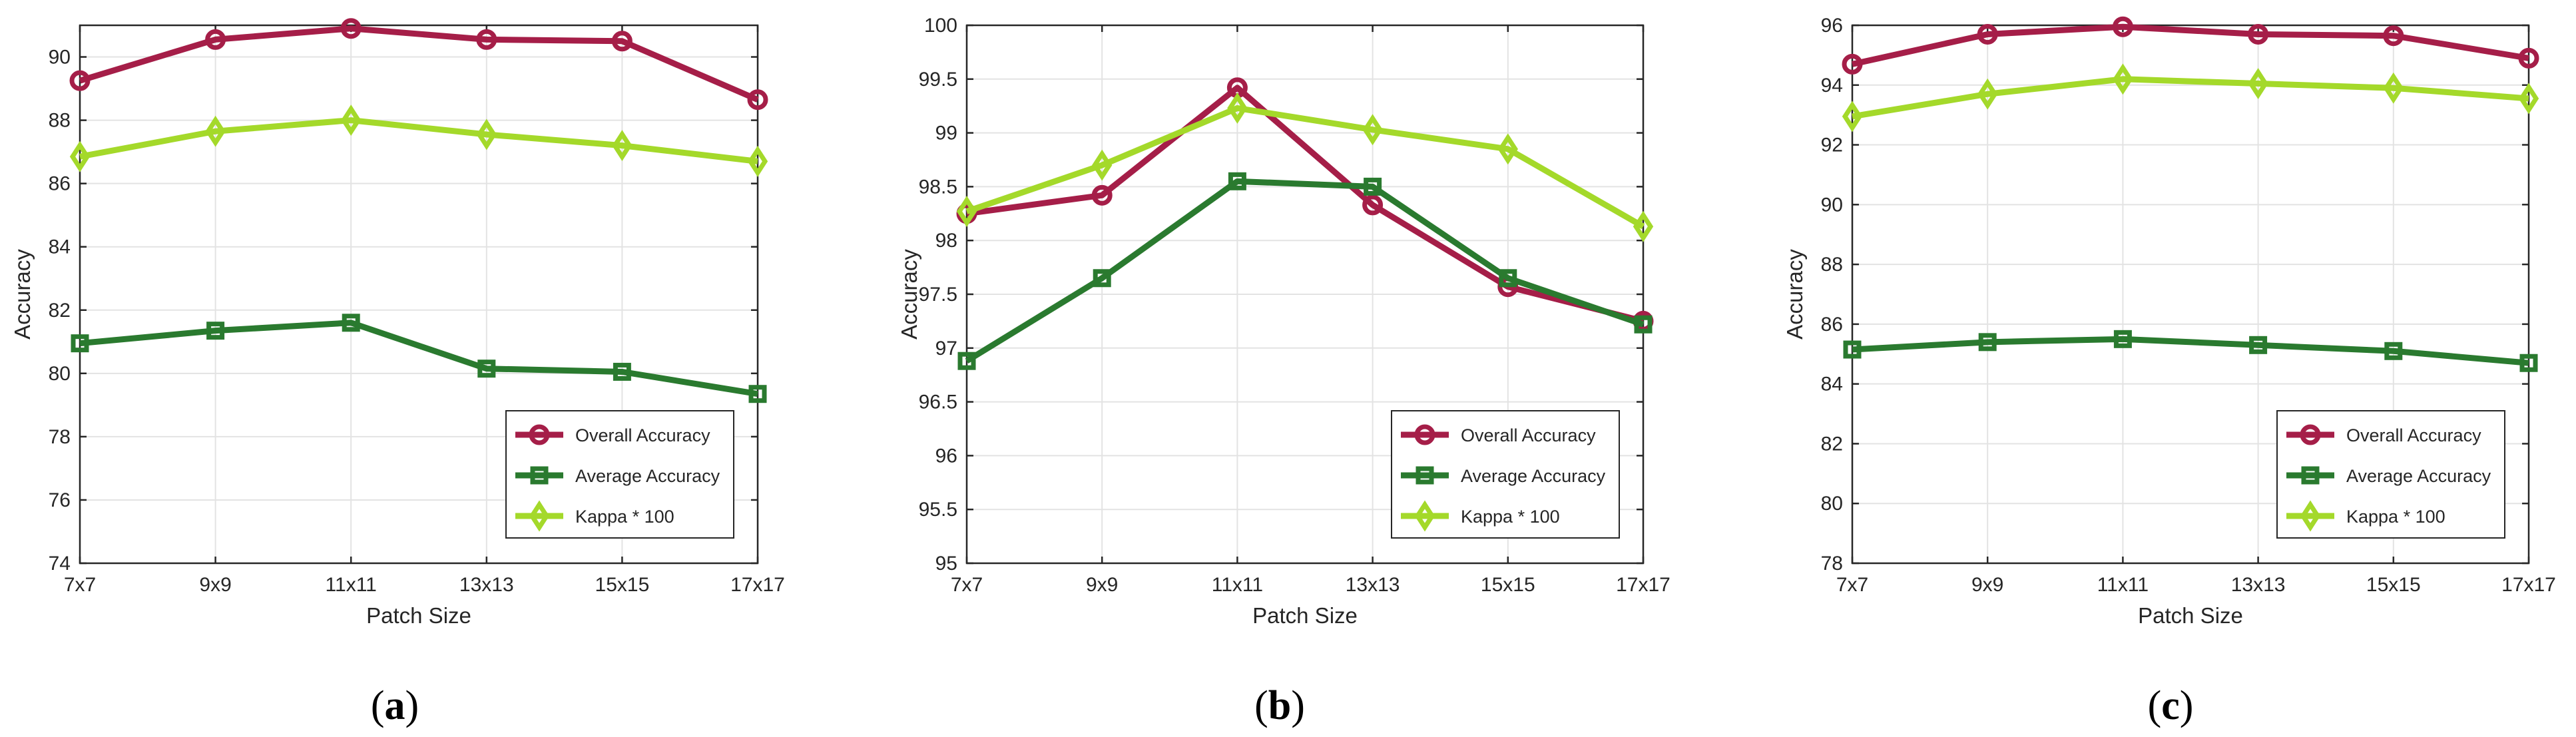 The width and height of the screenshot is (2576, 737). What do you see at coordinates (946, 349) in the screenshot?
I see `y-tick-label: 97` at bounding box center [946, 349].